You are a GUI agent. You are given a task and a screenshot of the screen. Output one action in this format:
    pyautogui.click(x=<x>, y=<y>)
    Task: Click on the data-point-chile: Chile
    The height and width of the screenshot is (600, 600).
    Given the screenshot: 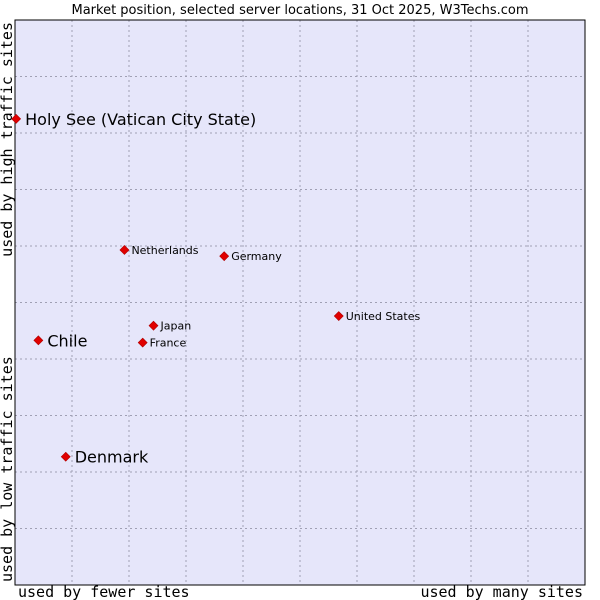 What is the action you would take?
    pyautogui.click(x=60, y=340)
    